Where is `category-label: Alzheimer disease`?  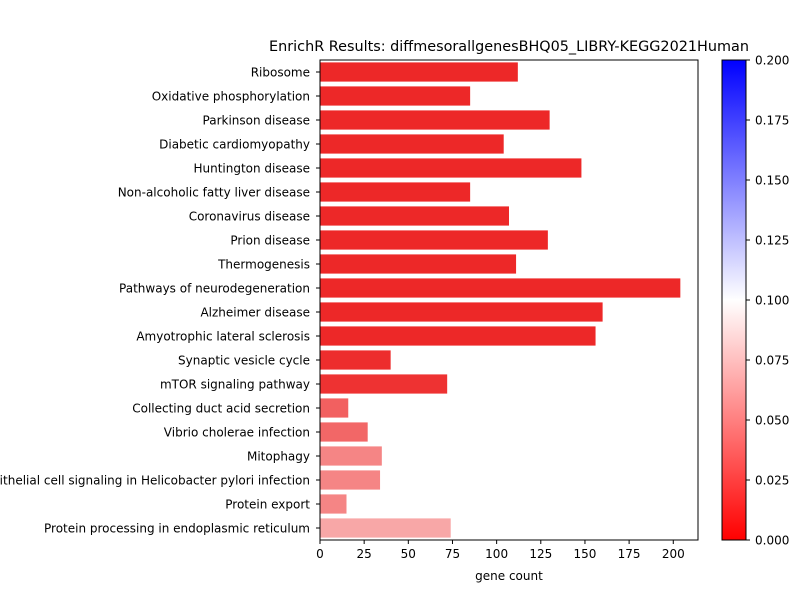
category-label: Alzheimer disease is located at coordinates (255, 313).